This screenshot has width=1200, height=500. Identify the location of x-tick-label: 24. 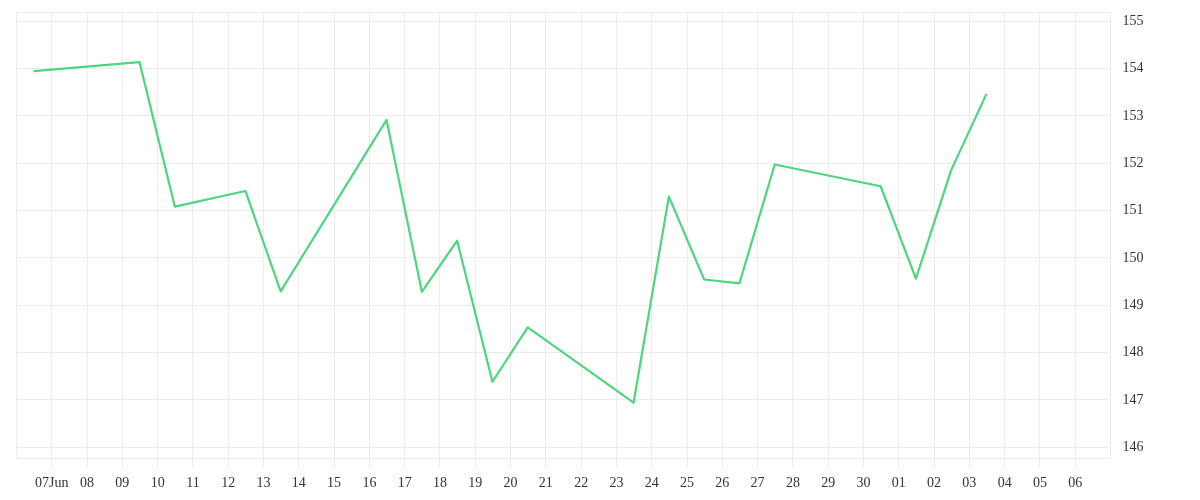
(651, 482).